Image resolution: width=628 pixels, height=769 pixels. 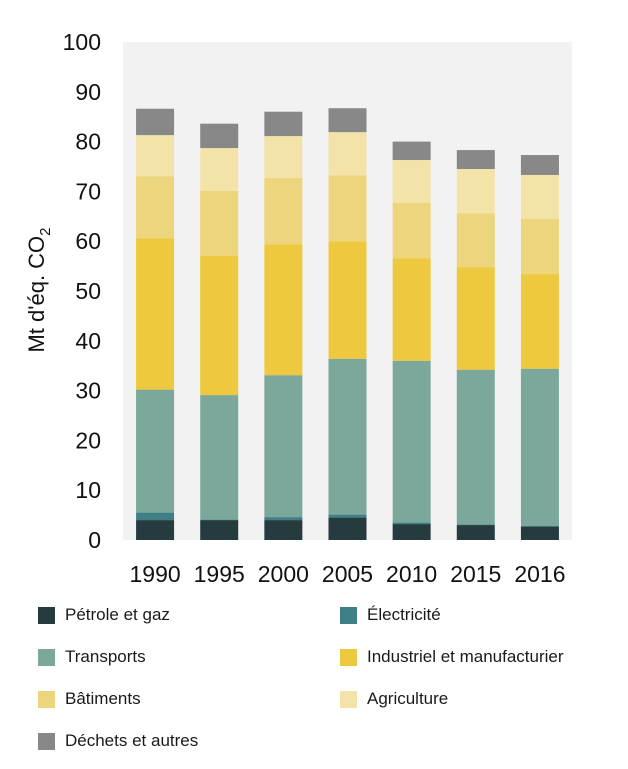 What do you see at coordinates (88, 92) in the screenshot?
I see `y-tick-label: 90` at bounding box center [88, 92].